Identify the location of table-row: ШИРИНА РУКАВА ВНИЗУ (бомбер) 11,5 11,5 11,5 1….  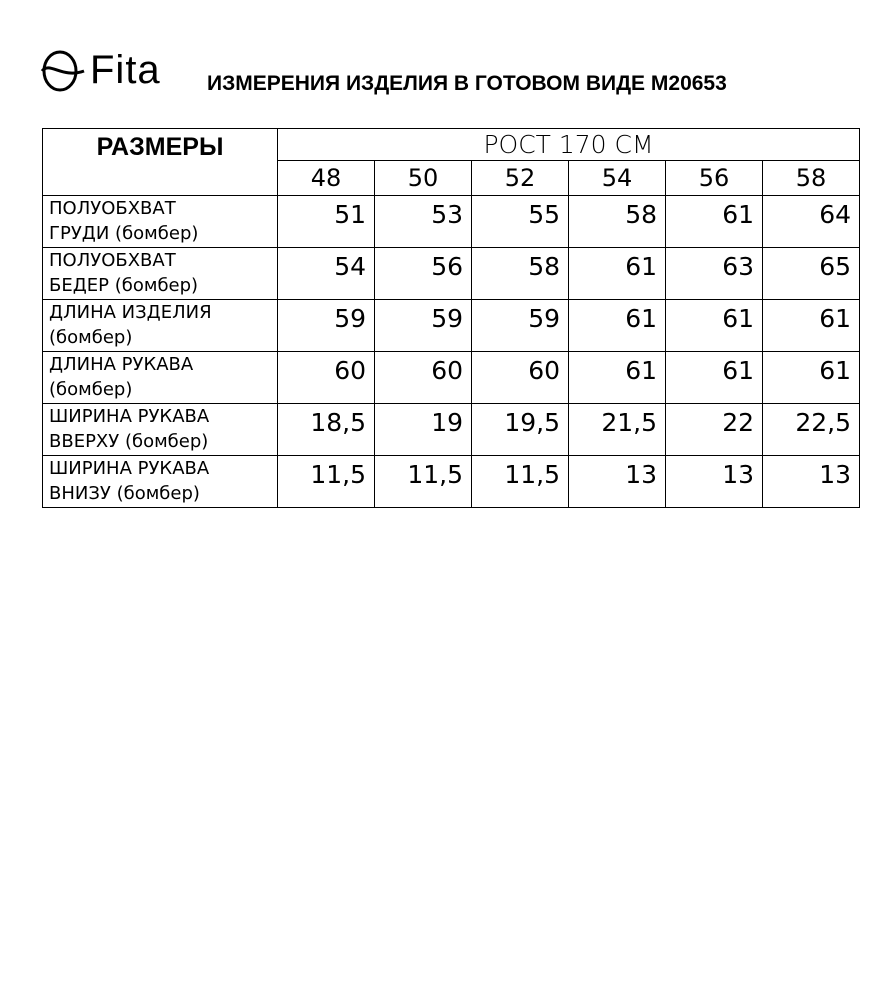
(451, 481).